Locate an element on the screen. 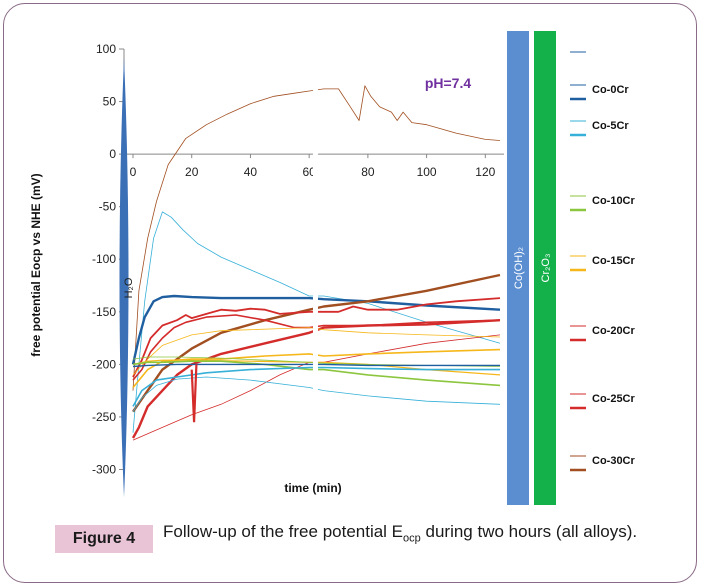 The width and height of the screenshot is (702, 588). x-tick-label: 60 is located at coordinates (309, 172).